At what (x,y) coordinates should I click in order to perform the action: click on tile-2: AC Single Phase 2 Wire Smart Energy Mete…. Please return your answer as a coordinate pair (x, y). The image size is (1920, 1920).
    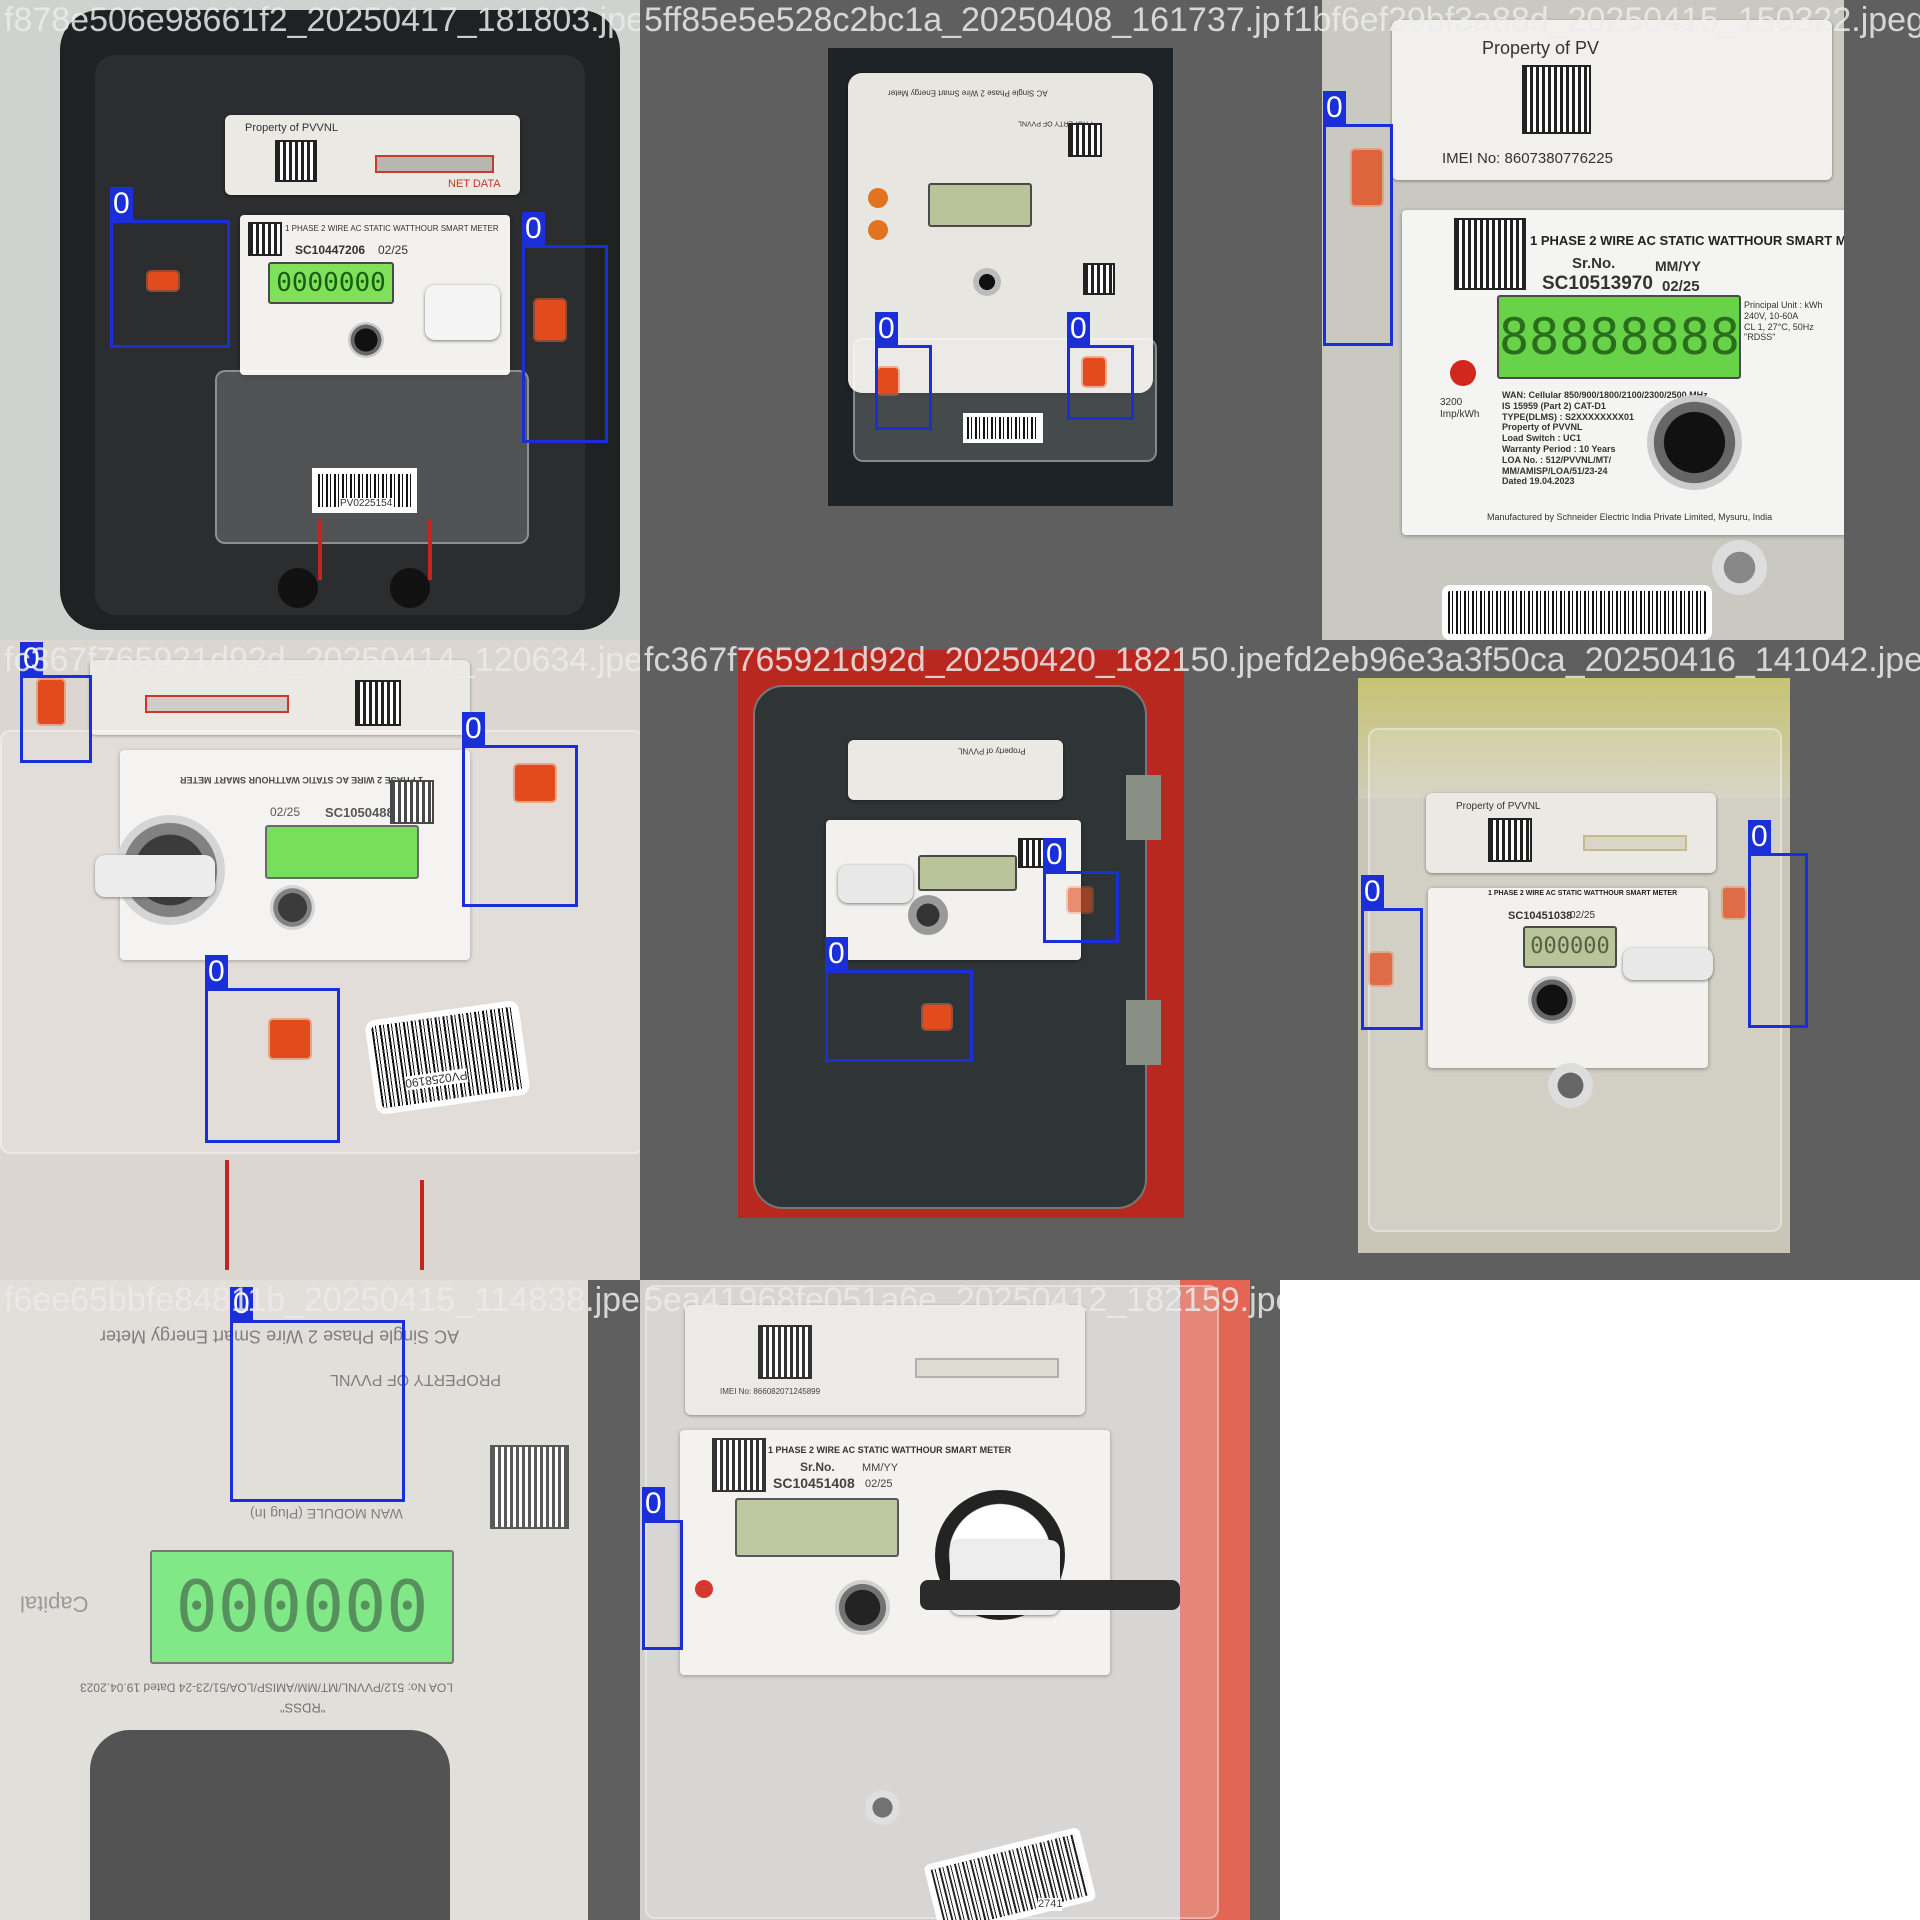
    Looking at the image, I should click on (960, 320).